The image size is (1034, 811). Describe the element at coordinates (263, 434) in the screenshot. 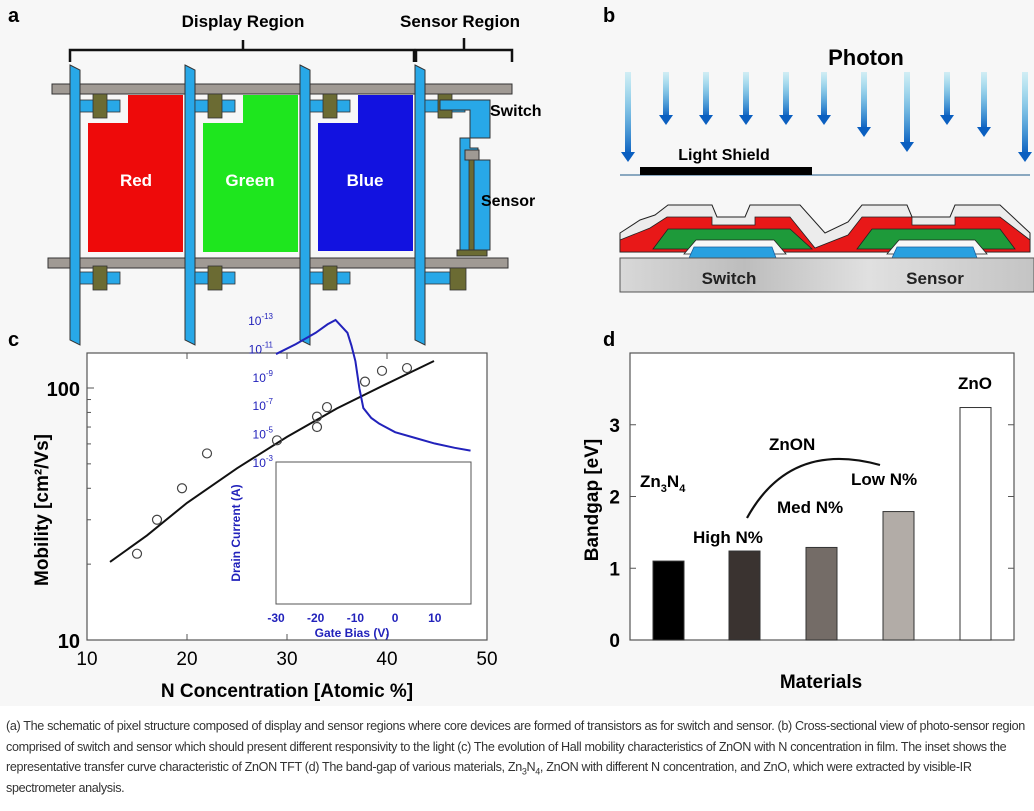

I see `inset-y-tick-label: 10⁻⁵` at that location.